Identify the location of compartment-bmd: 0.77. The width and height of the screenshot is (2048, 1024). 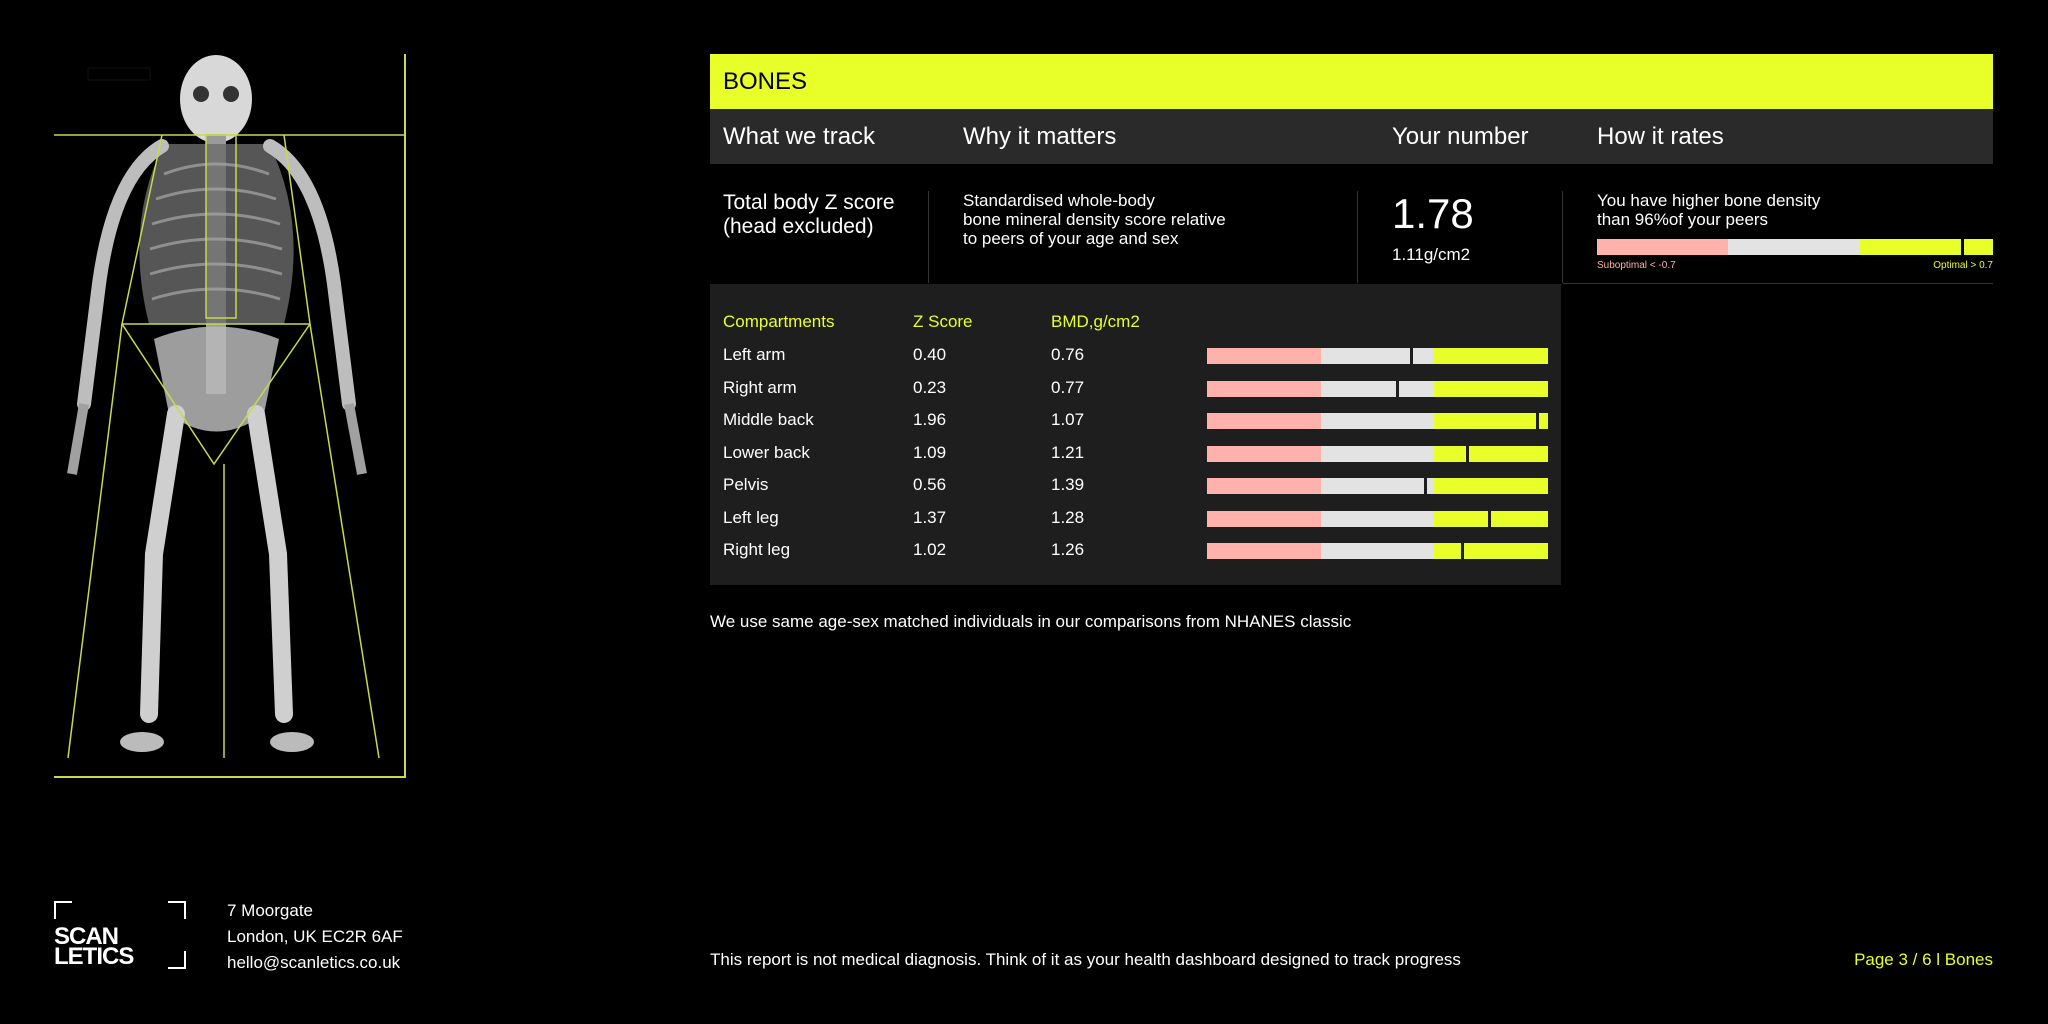
(1068, 387).